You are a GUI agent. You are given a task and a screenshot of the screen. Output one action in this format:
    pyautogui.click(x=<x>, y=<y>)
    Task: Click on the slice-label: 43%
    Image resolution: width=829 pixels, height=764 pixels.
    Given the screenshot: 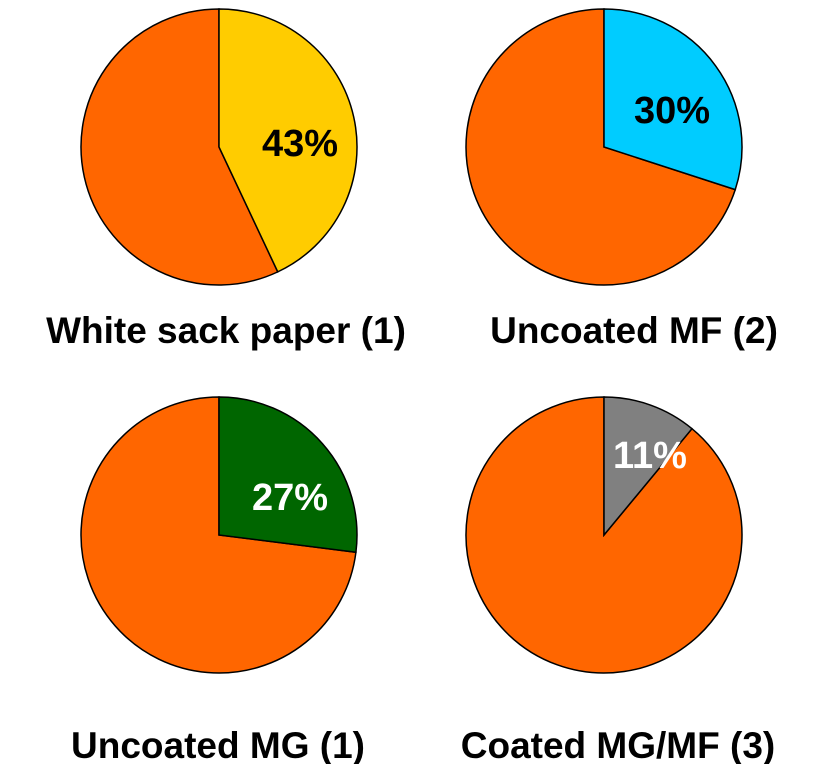 What is the action you would take?
    pyautogui.click(x=300, y=144)
    